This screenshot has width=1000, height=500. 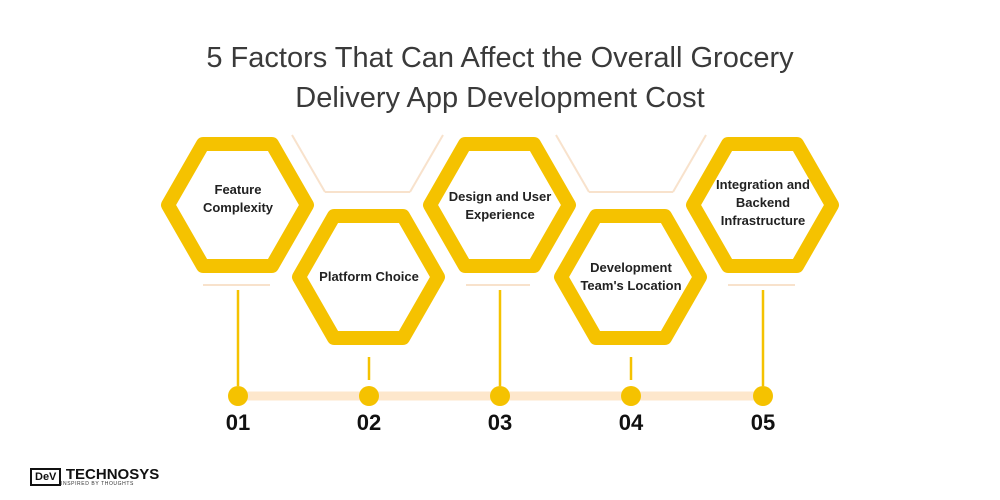 I want to click on factor-label-3: Design and User Experience, so click(x=500, y=205).